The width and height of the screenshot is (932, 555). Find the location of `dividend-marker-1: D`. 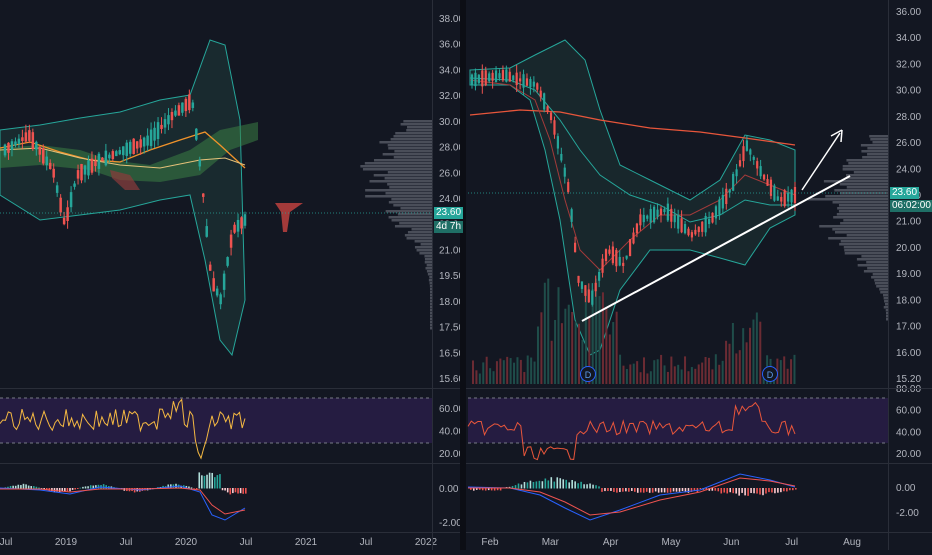

dividend-marker-1: D is located at coordinates (588, 374).